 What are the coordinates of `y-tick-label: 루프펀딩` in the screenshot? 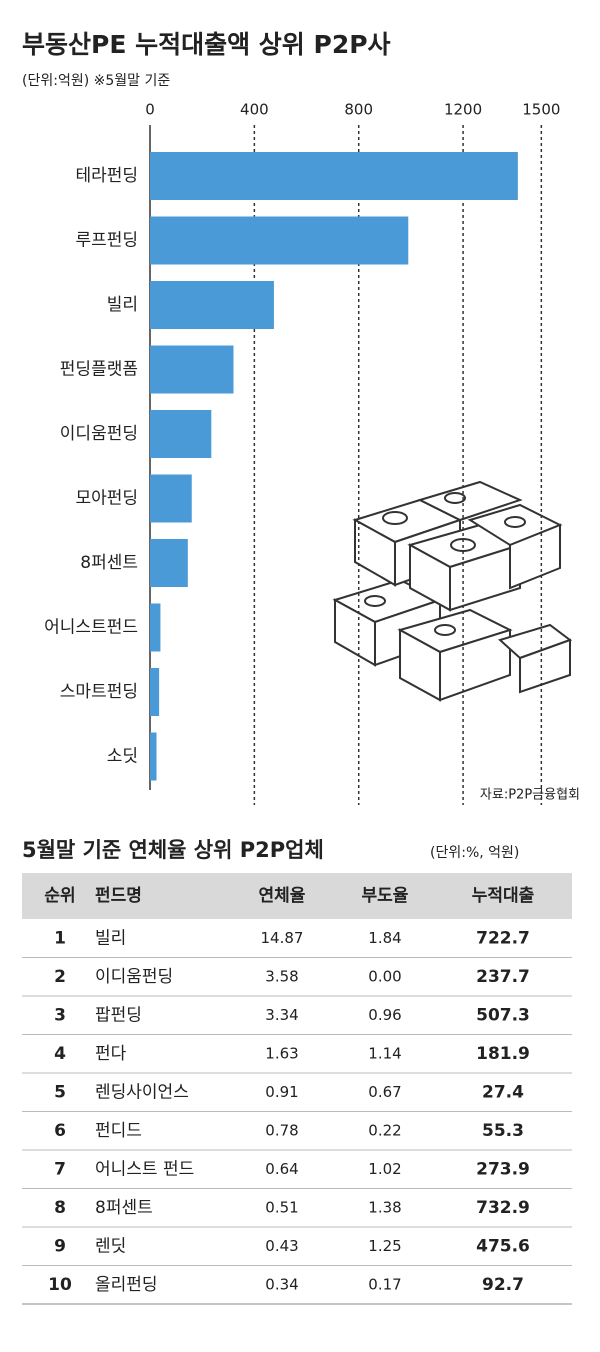 It's located at (106, 241).